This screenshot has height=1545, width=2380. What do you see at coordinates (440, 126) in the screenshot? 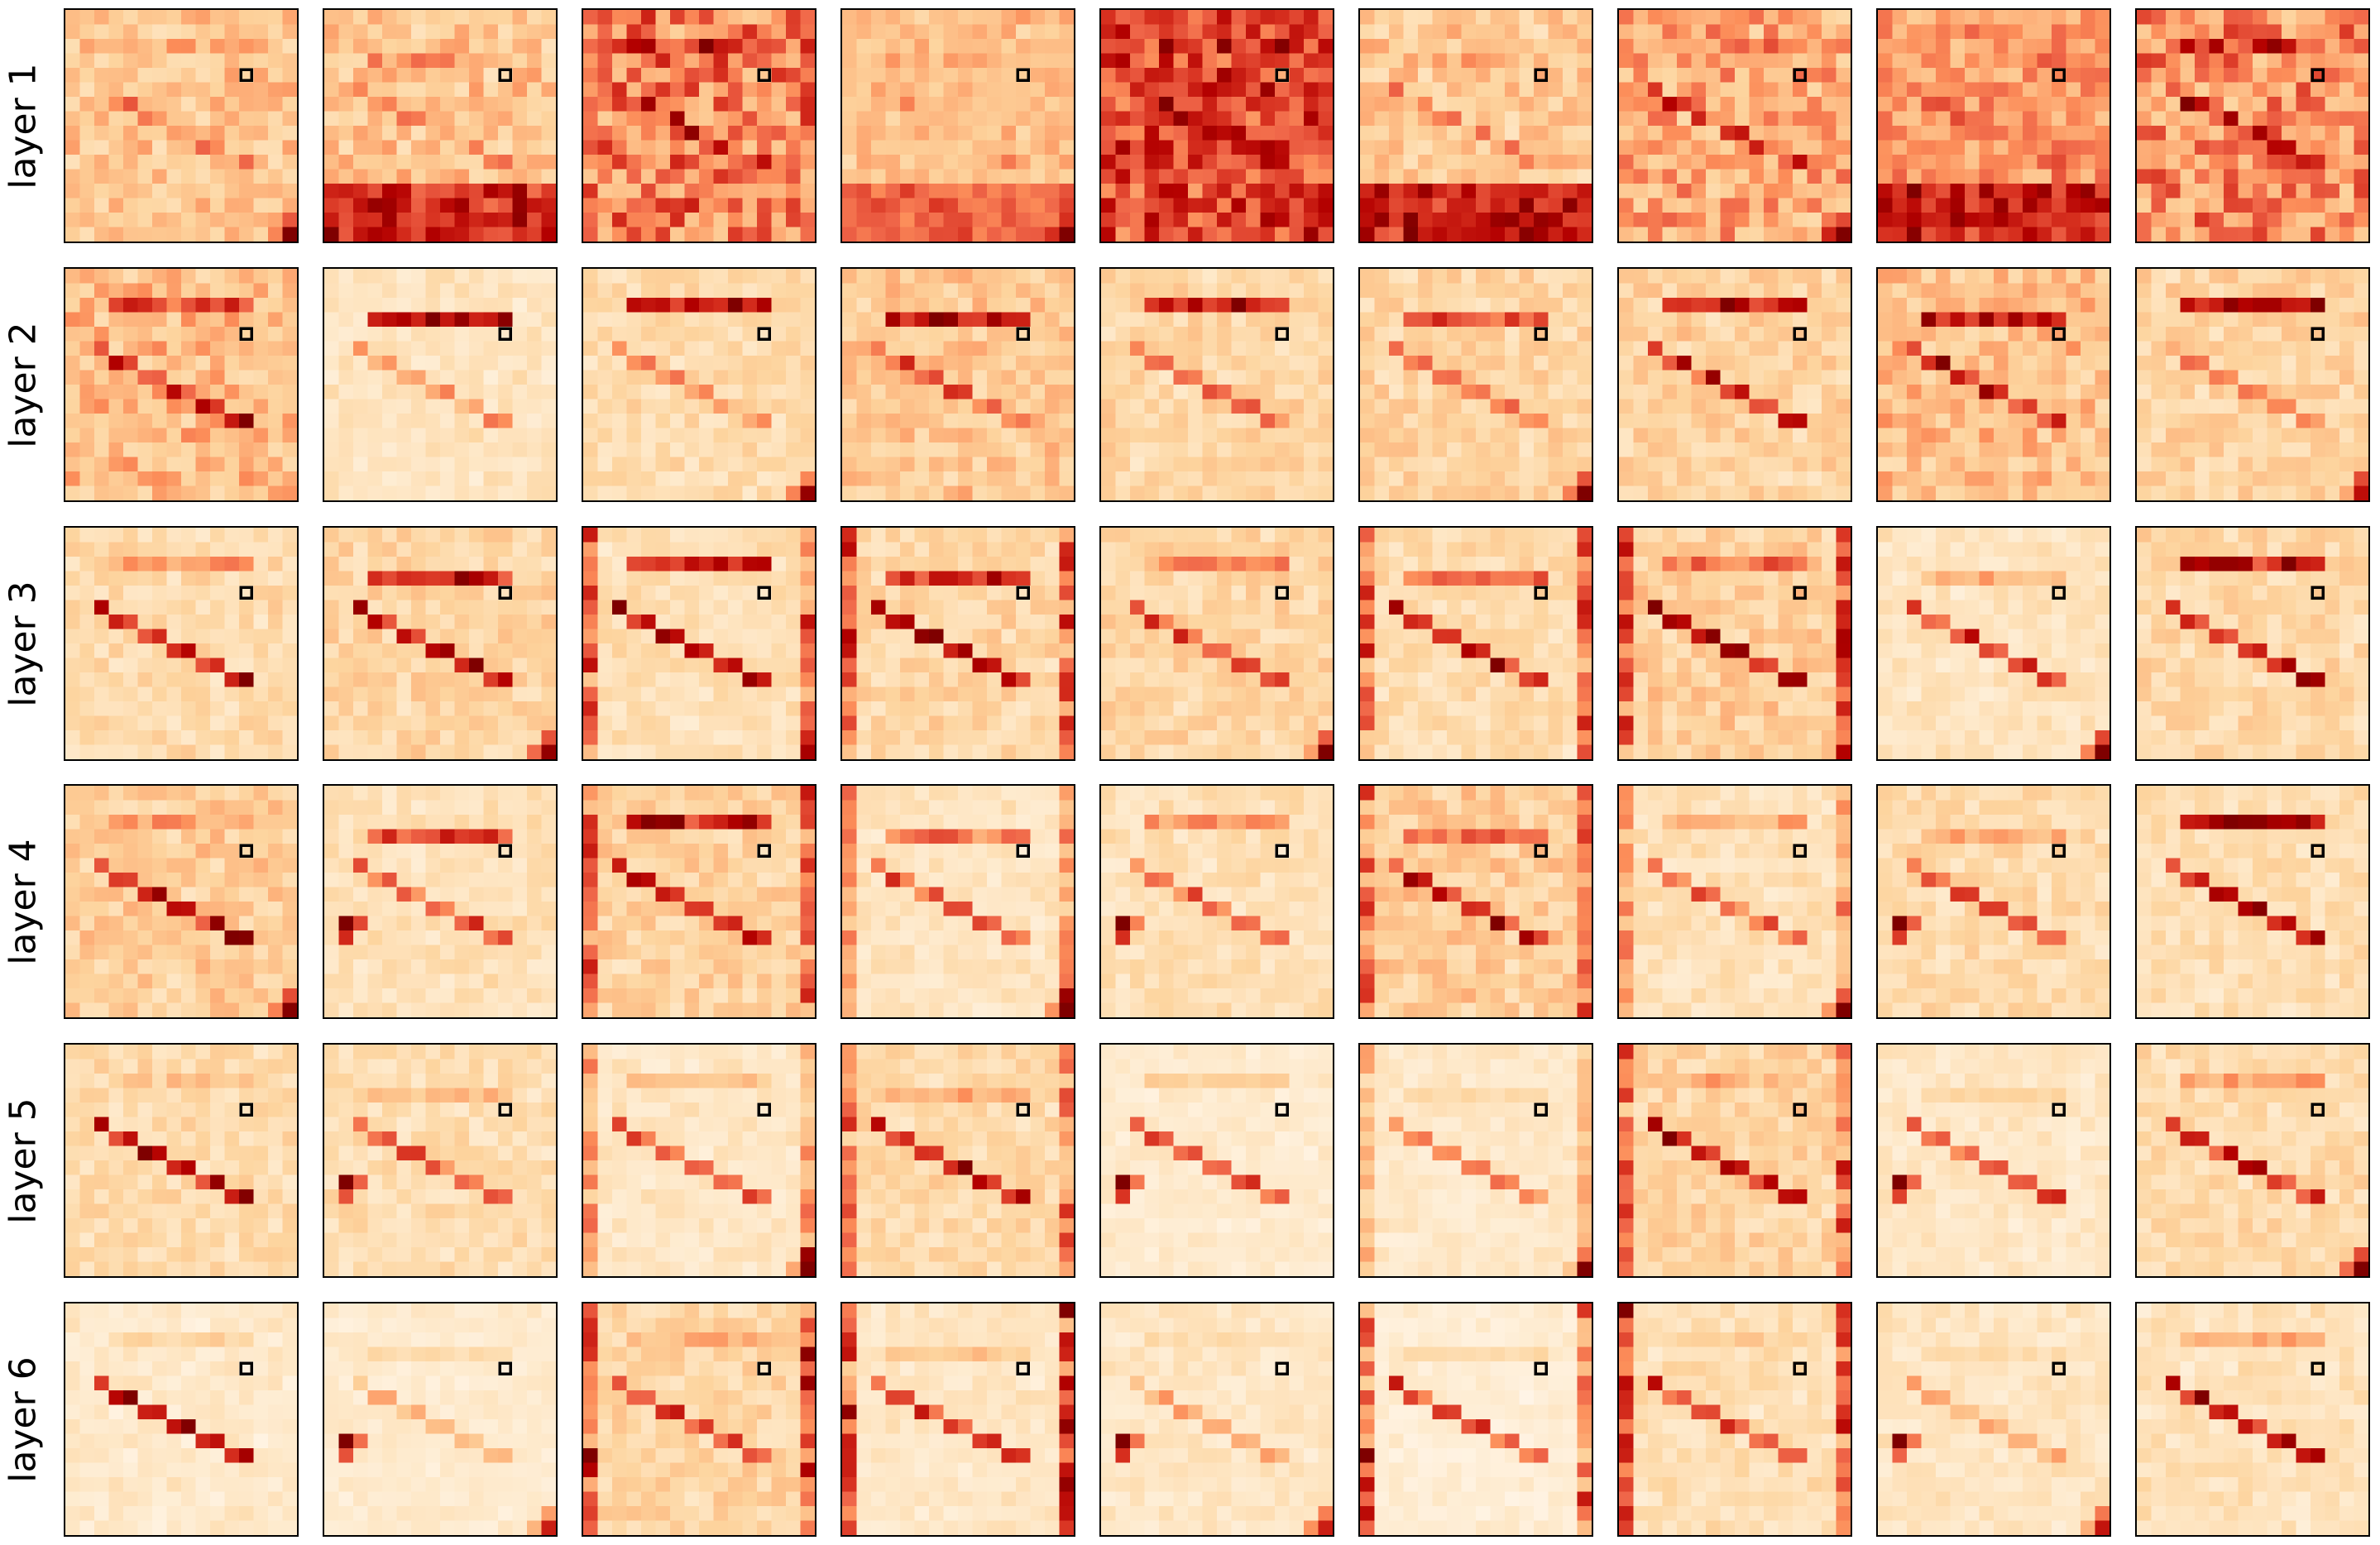
I see `heatmap-svg` at bounding box center [440, 126].